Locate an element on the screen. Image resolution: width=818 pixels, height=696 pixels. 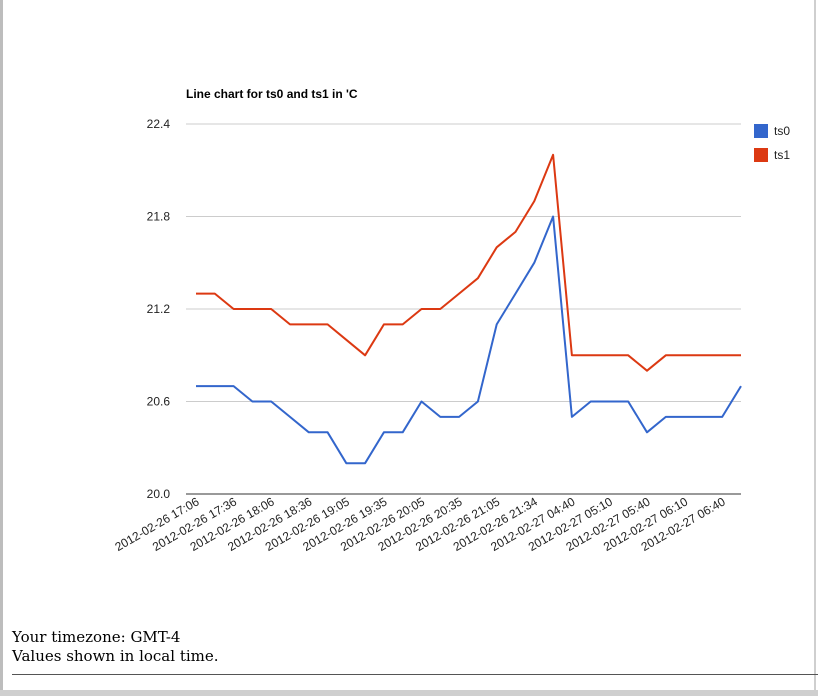
timezone-text: Your timezone: GMT-4 is located at coordinates (96, 637).